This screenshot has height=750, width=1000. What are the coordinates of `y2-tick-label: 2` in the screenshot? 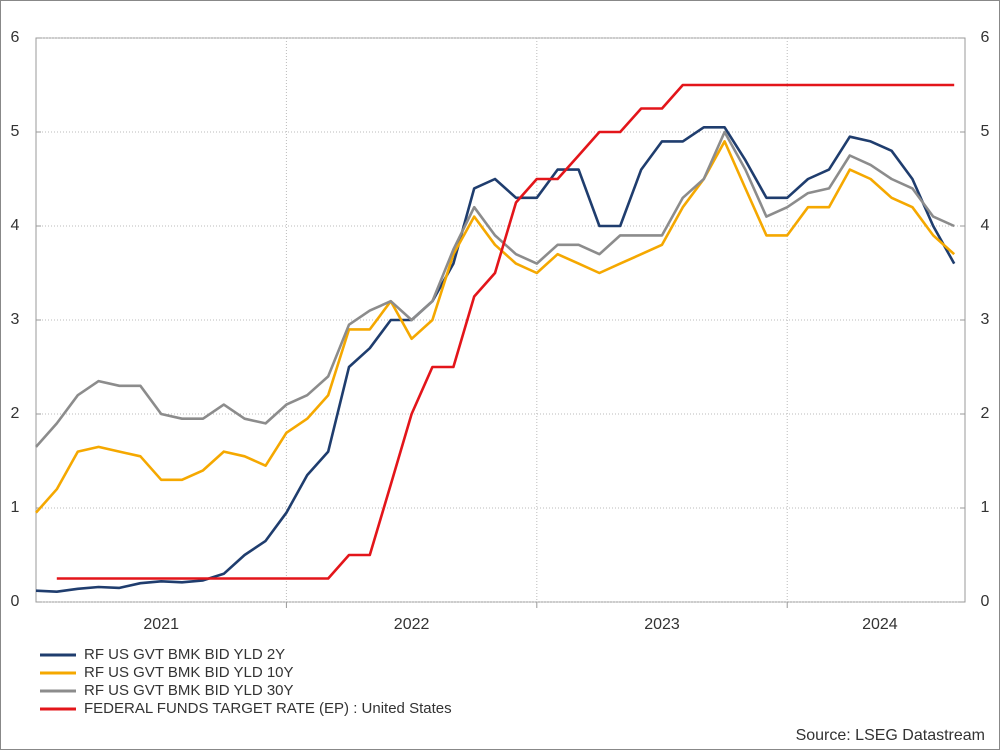 It's located at (985, 413).